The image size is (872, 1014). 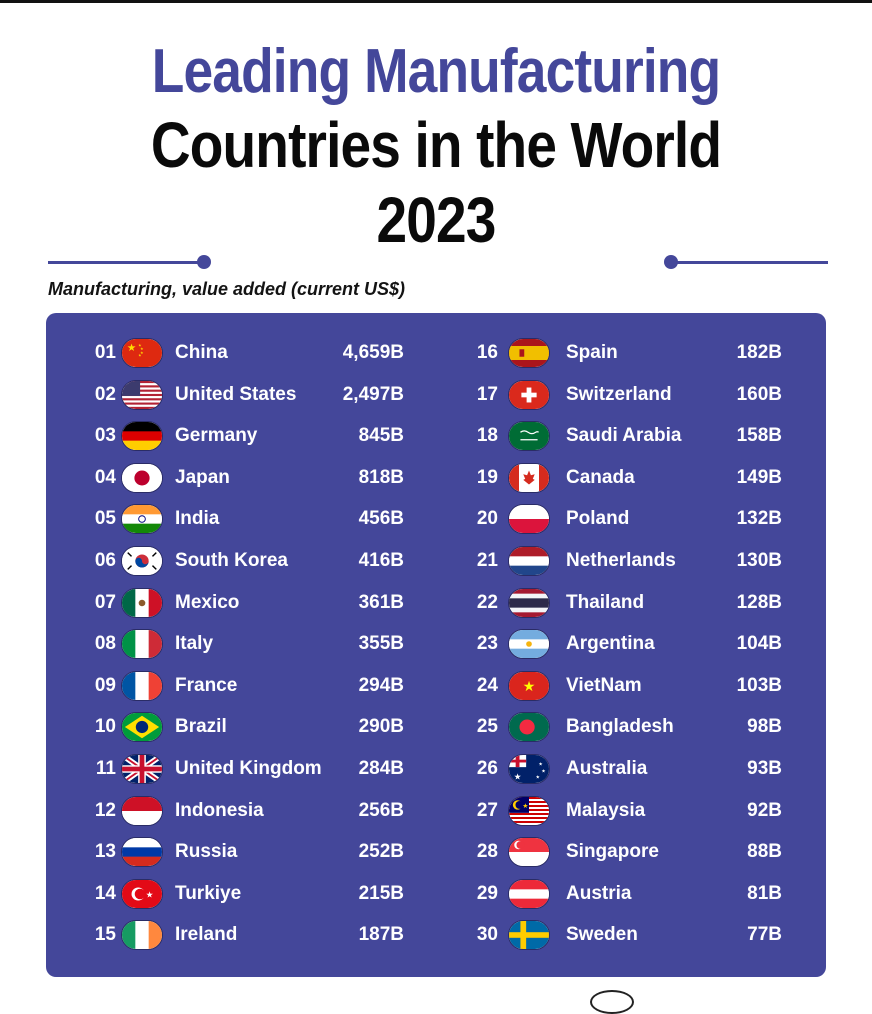 I want to click on ru-flag-icon, so click(x=142, y=852).